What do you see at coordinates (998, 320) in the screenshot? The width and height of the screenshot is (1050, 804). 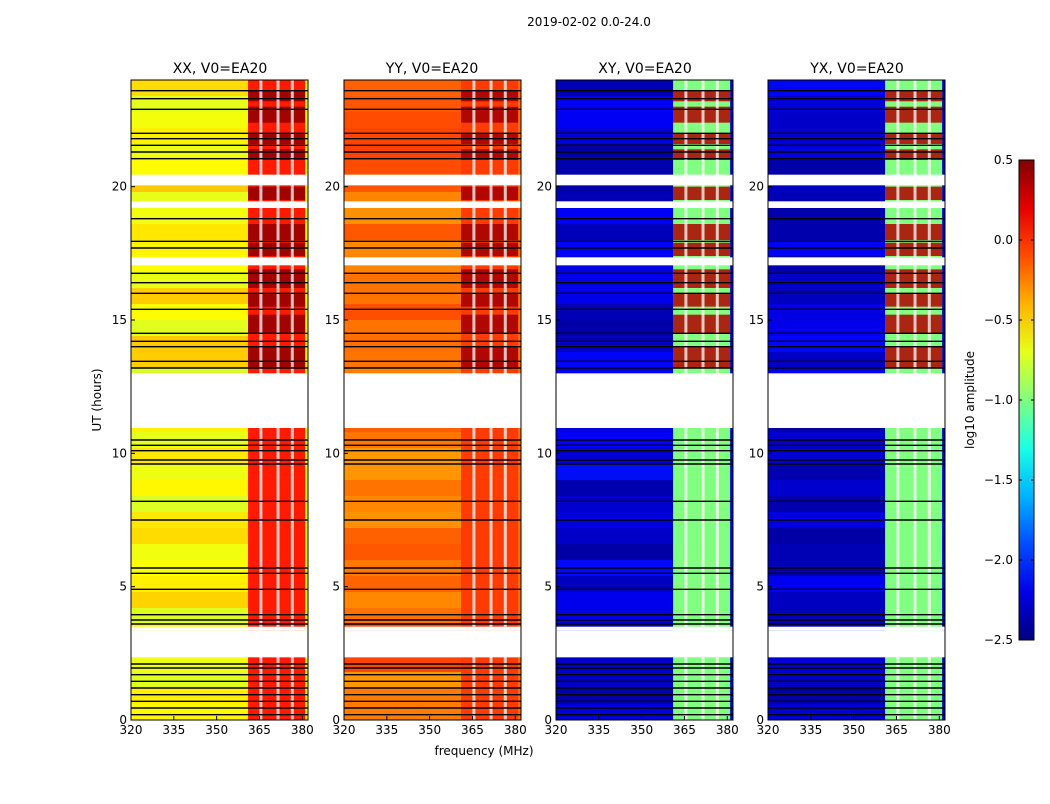 I see `colorbar-tick-label: −0.5` at bounding box center [998, 320].